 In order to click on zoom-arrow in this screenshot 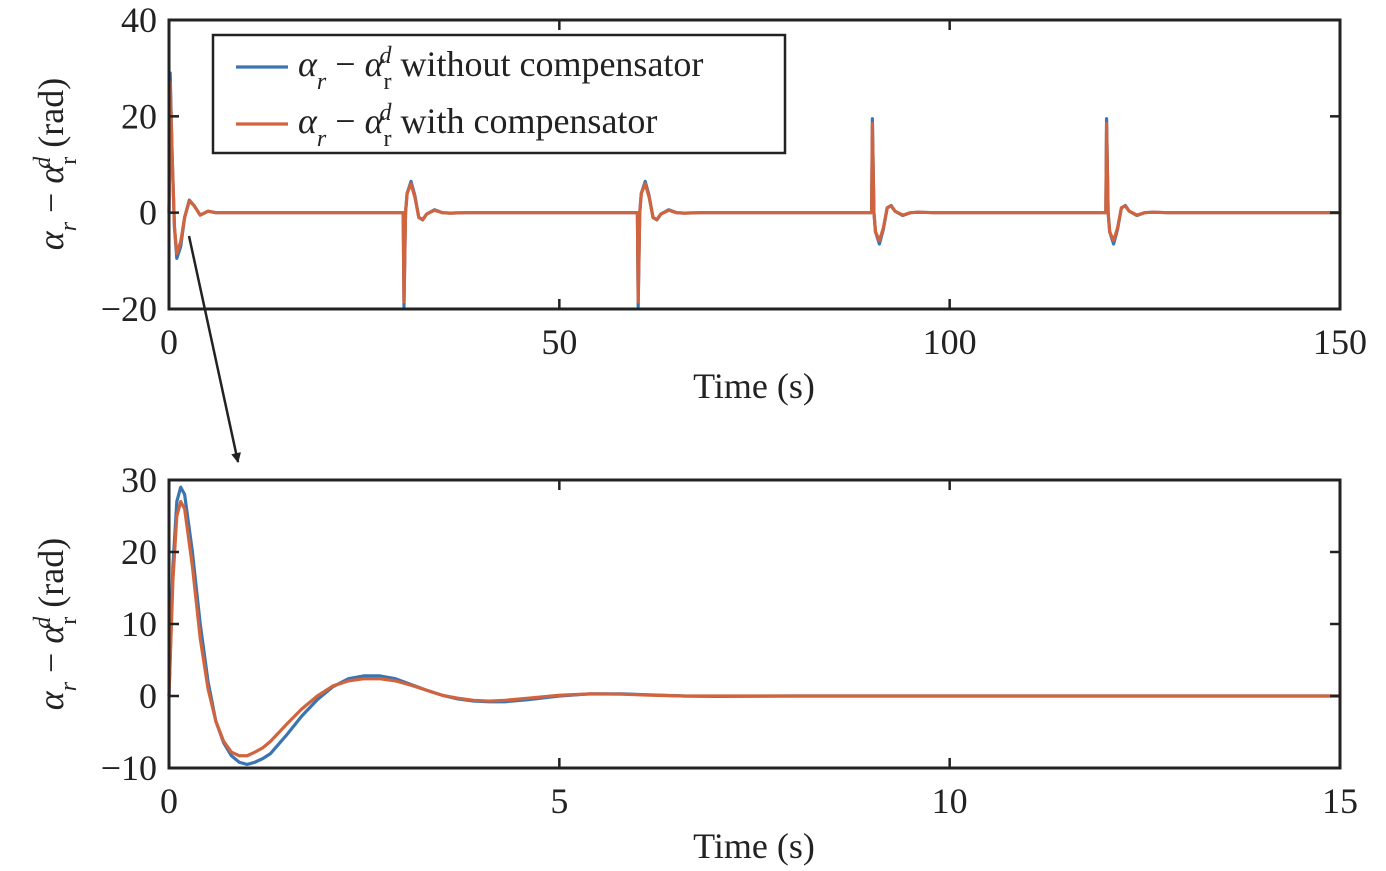, I will do `click(214, 349)`.